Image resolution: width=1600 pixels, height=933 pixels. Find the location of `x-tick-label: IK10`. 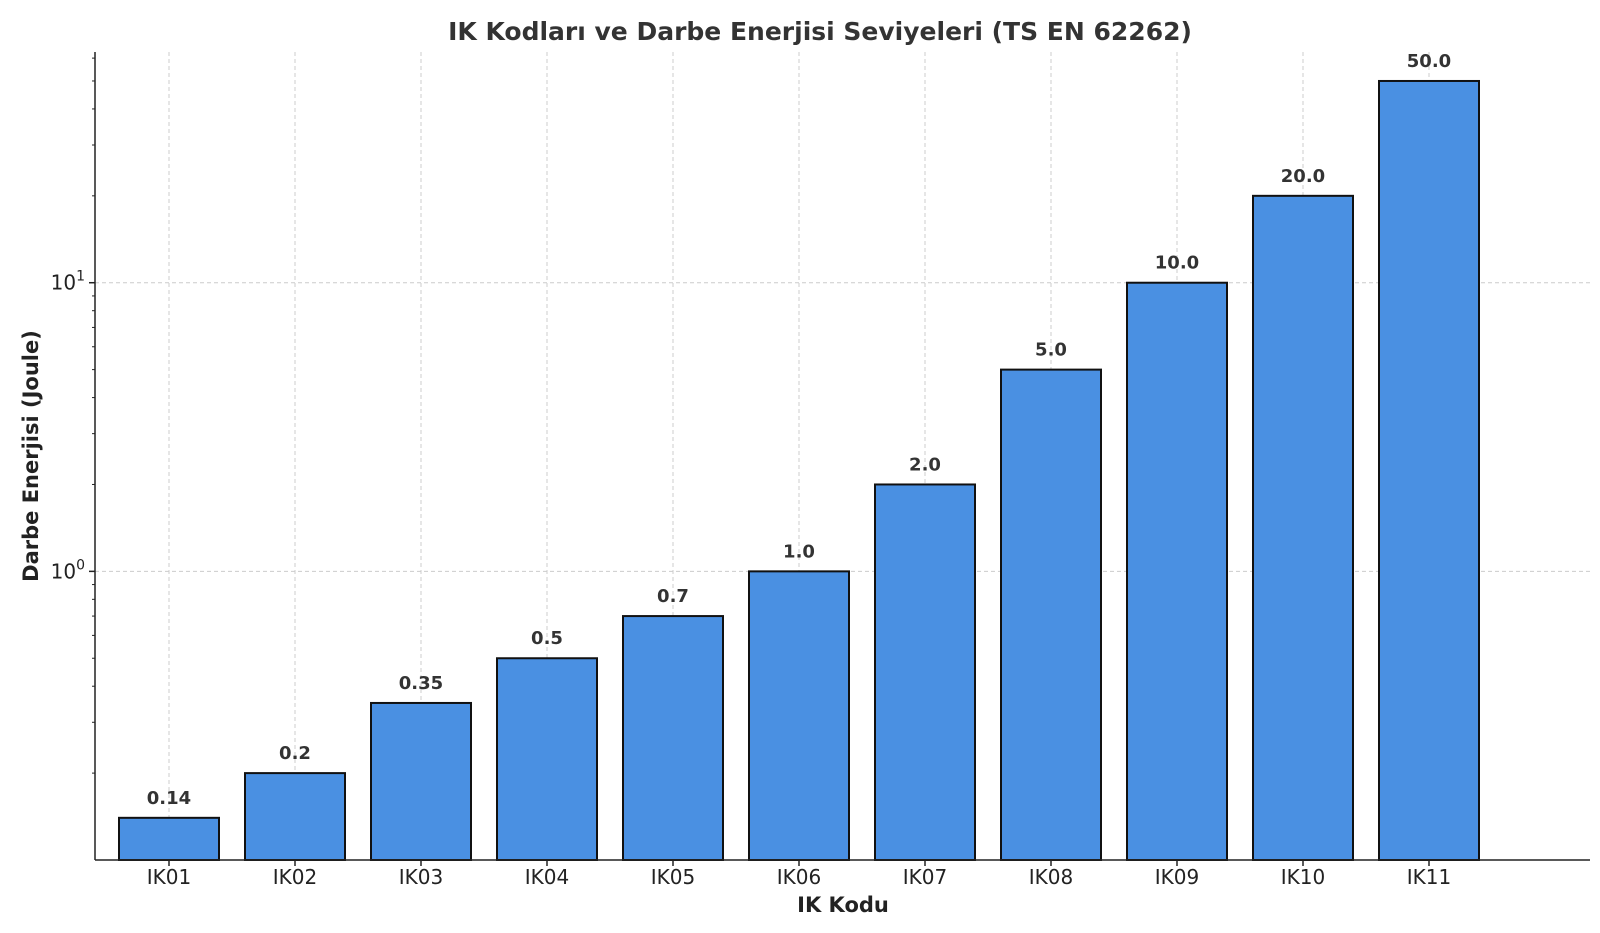

x-tick-label: IK10 is located at coordinates (1303, 877).